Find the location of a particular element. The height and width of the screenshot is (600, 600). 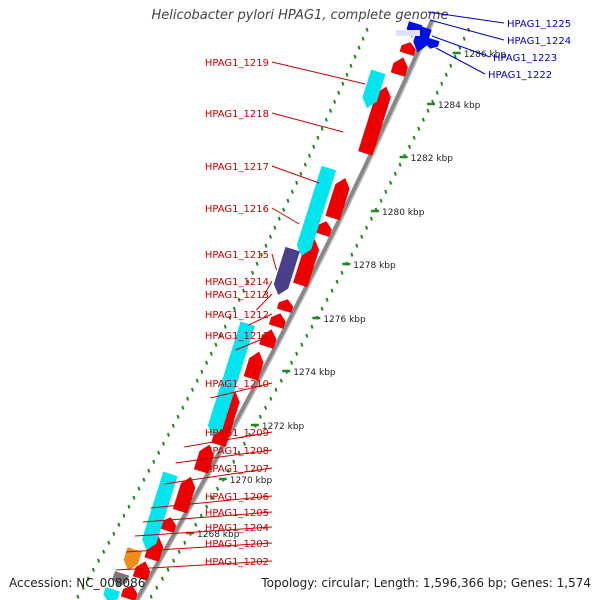

gene-label-left: HPAG1_1215 is located at coordinates (237, 255).